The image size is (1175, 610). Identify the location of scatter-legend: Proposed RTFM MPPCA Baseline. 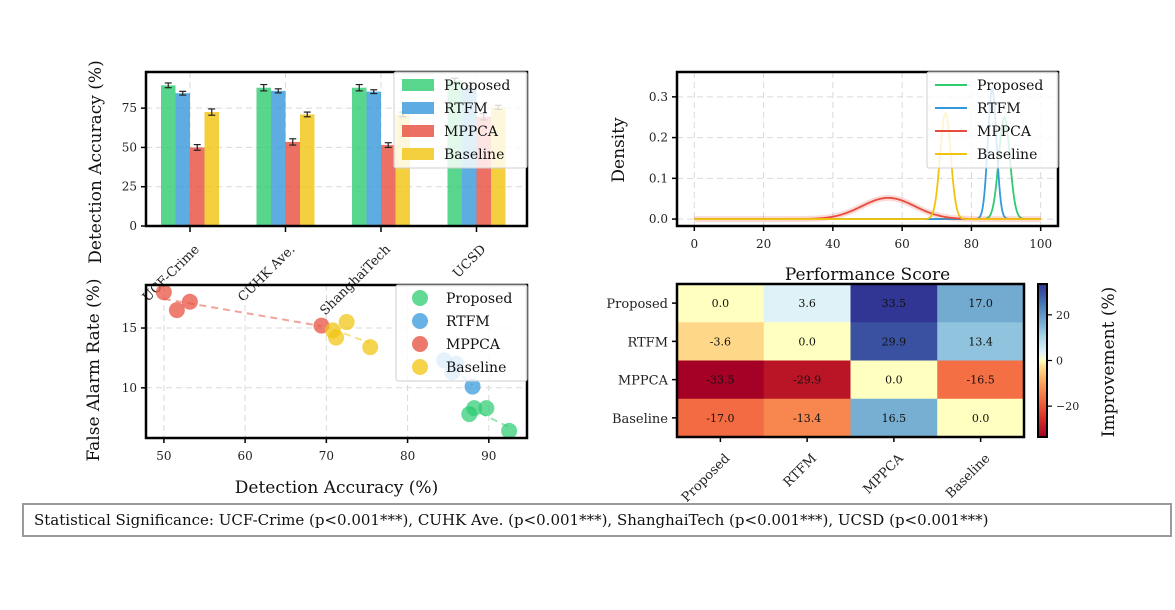
(461, 333).